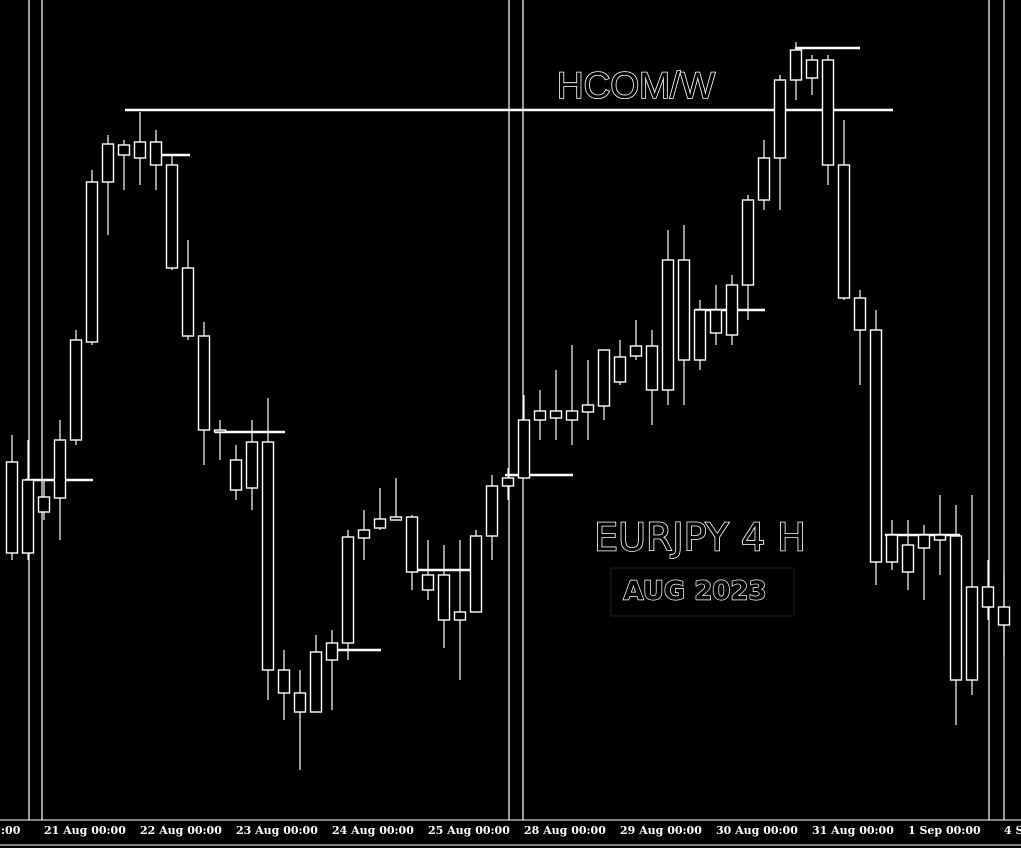 This screenshot has width=1021, height=848. What do you see at coordinates (1012, 830) in the screenshot?
I see `x-tick-label: 4 S` at bounding box center [1012, 830].